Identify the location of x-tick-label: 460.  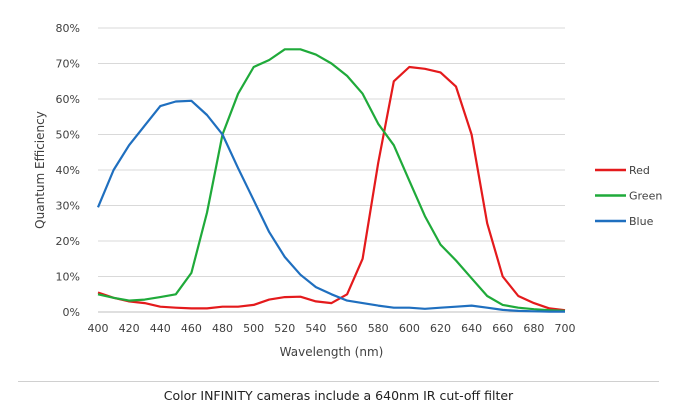
(191, 328).